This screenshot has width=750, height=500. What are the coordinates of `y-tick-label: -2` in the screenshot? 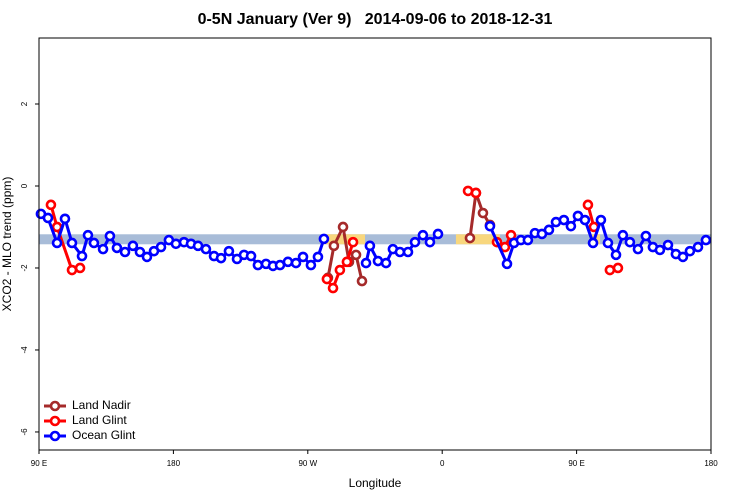 It's located at (24, 268).